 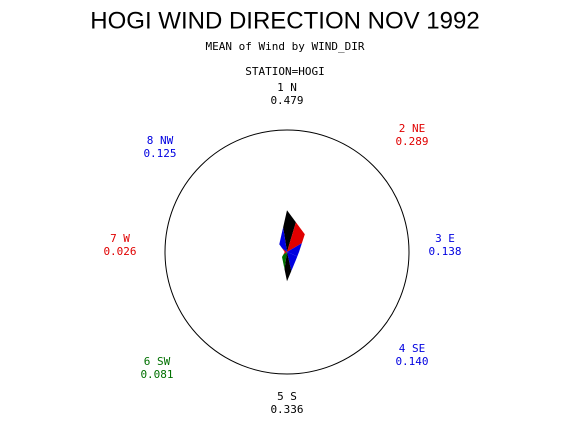 I want to click on direction-label: 2 NE, so click(x=412, y=128).